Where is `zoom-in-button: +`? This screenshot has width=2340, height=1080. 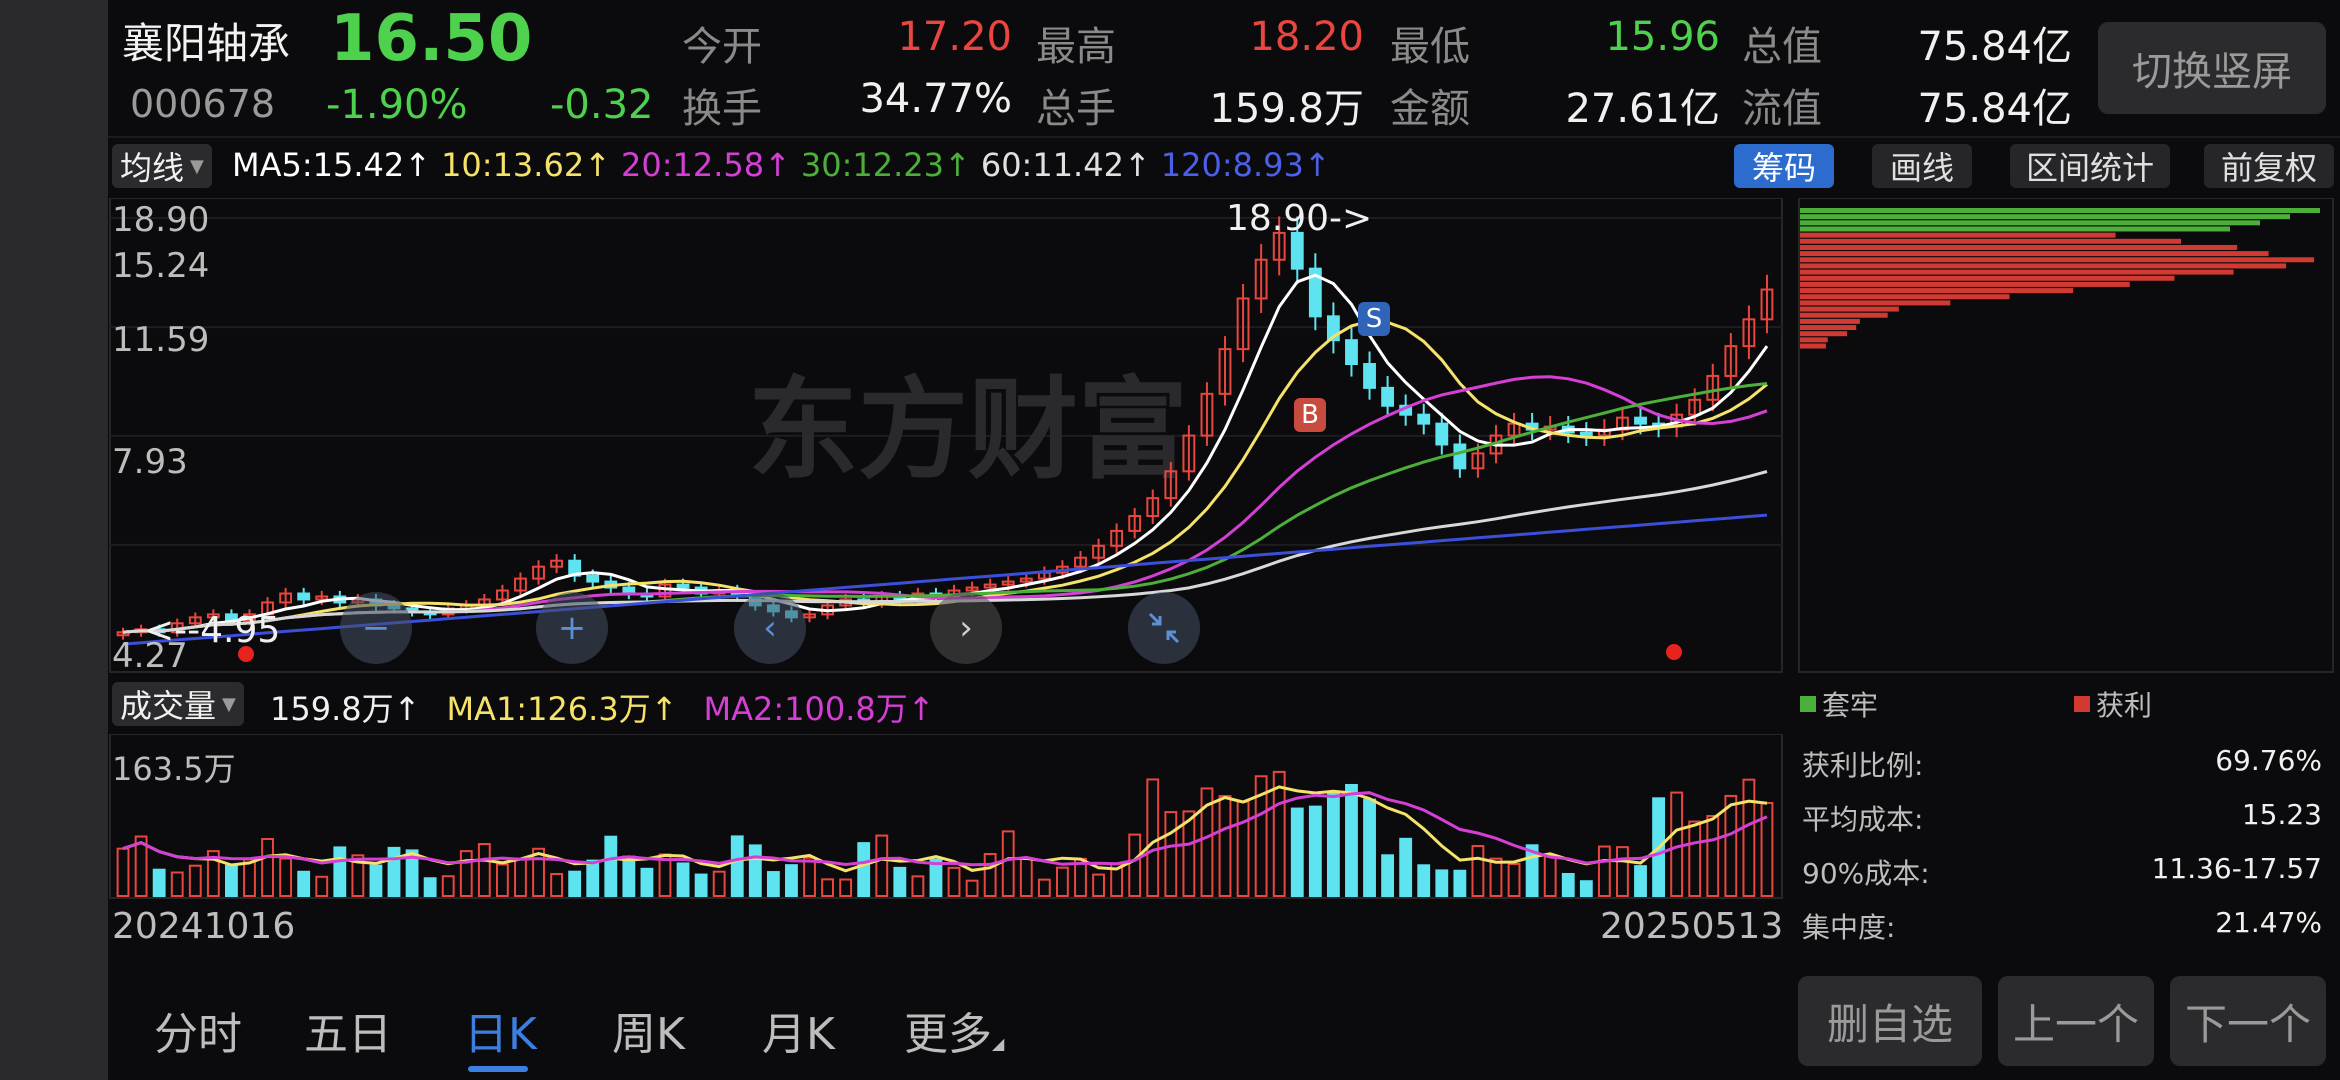 zoom-in-button: + is located at coordinates (572, 628).